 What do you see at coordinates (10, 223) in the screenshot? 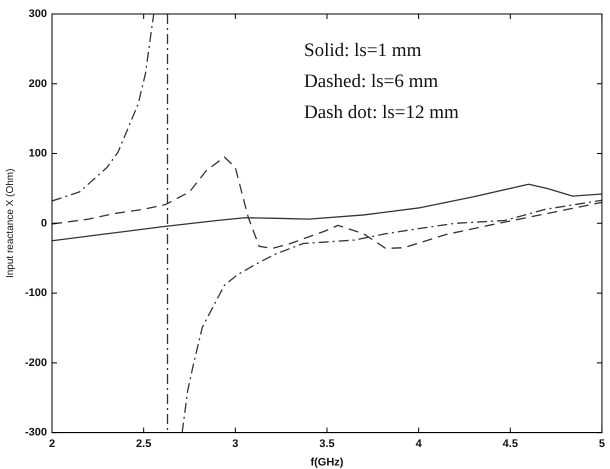
I see `y-axis-title: Input reactance X (Ohm)` at bounding box center [10, 223].